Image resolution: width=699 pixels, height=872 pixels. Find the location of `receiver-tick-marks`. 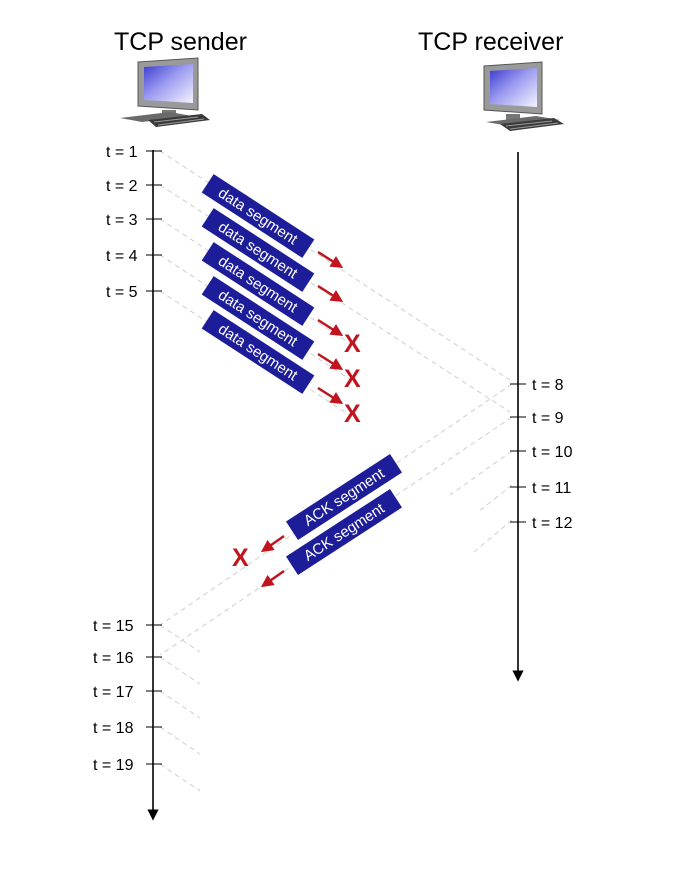

receiver-tick-marks is located at coordinates (518, 453).